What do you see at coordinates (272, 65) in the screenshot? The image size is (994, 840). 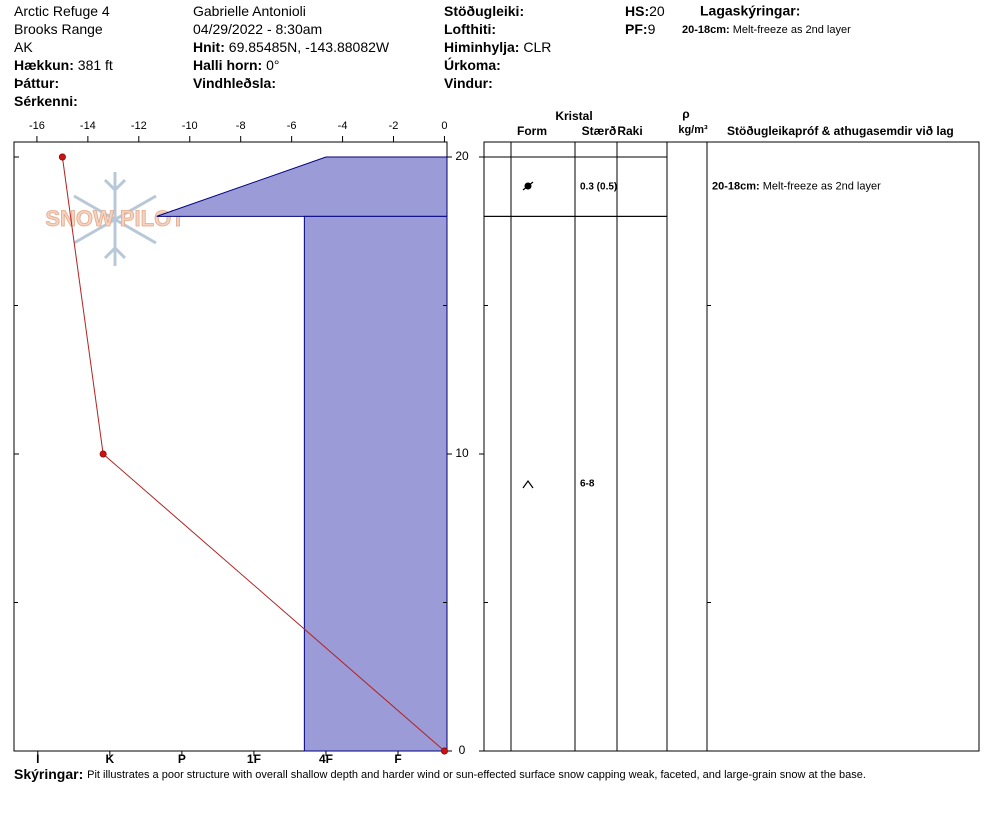 I see `field-value: 0°` at bounding box center [272, 65].